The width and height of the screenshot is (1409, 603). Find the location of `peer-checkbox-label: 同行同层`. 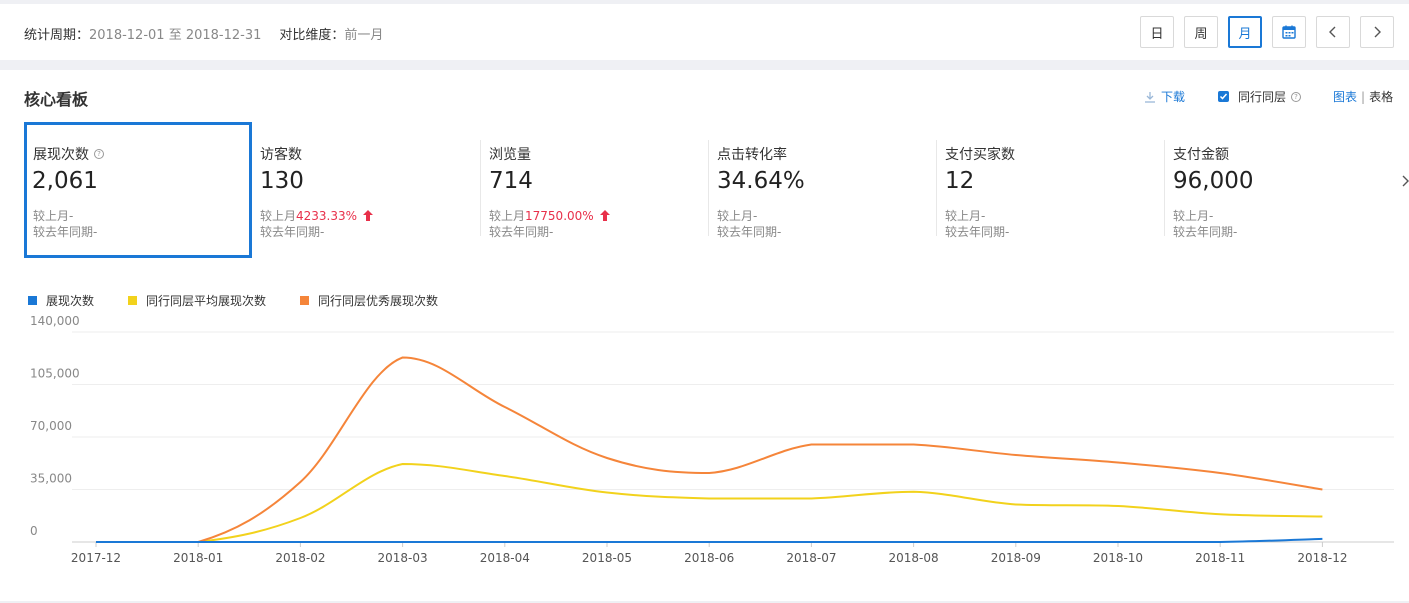

peer-checkbox-label: 同行同层 is located at coordinates (1262, 97).